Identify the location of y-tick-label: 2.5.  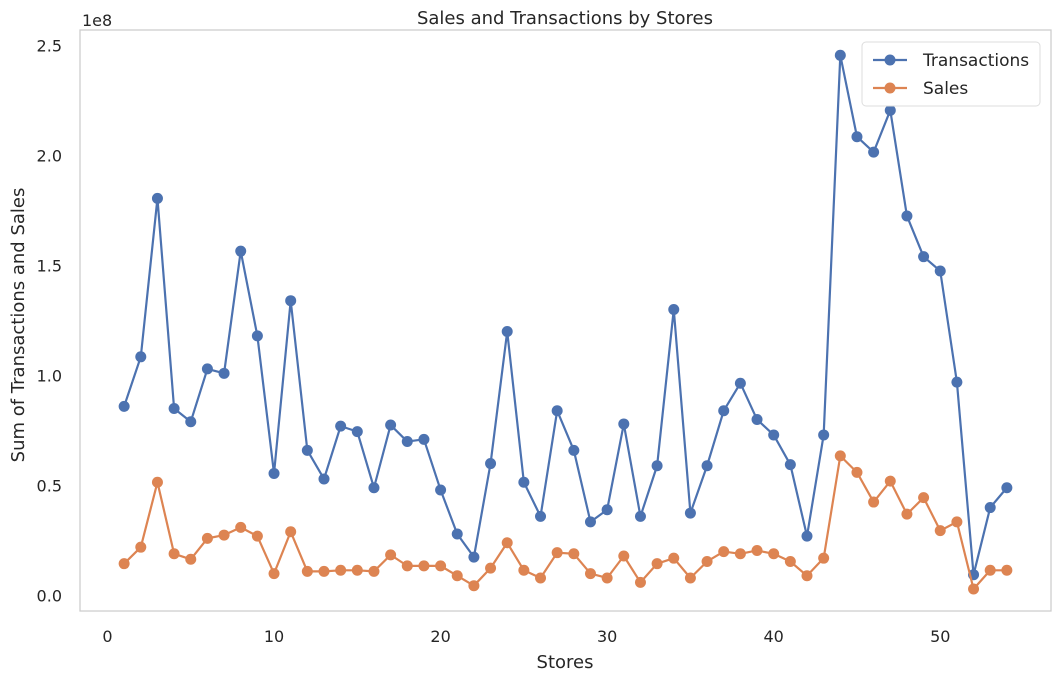
(49, 45).